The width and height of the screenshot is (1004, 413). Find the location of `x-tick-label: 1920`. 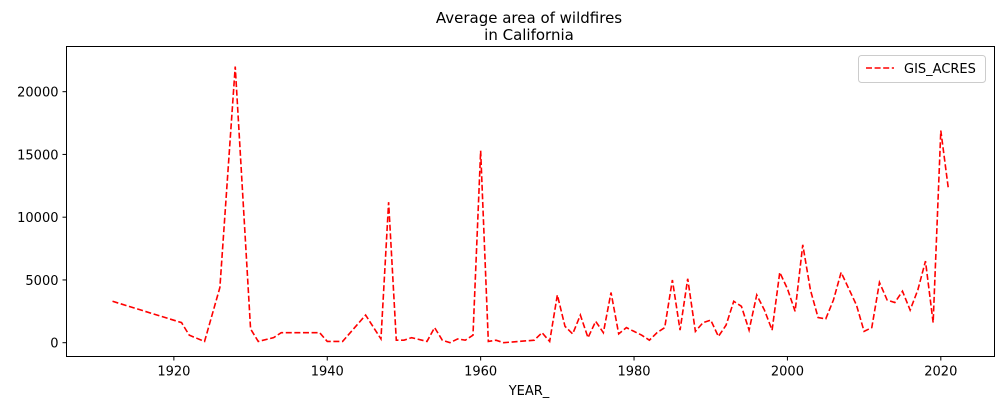

x-tick-label: 1920 is located at coordinates (173, 372).